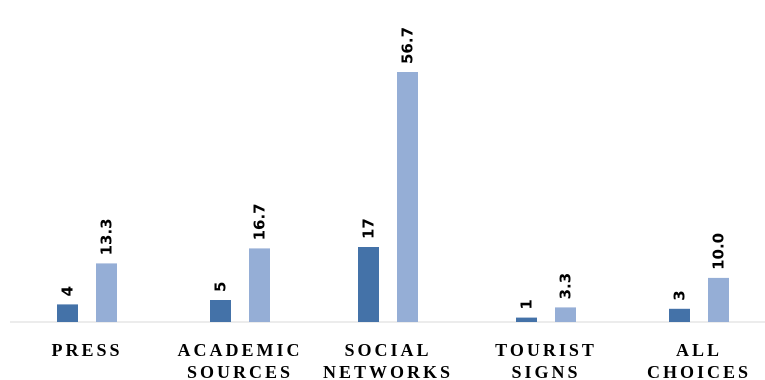  What do you see at coordinates (546, 350) in the screenshot?
I see `category-label-4-line1: TOURIST` at bounding box center [546, 350].